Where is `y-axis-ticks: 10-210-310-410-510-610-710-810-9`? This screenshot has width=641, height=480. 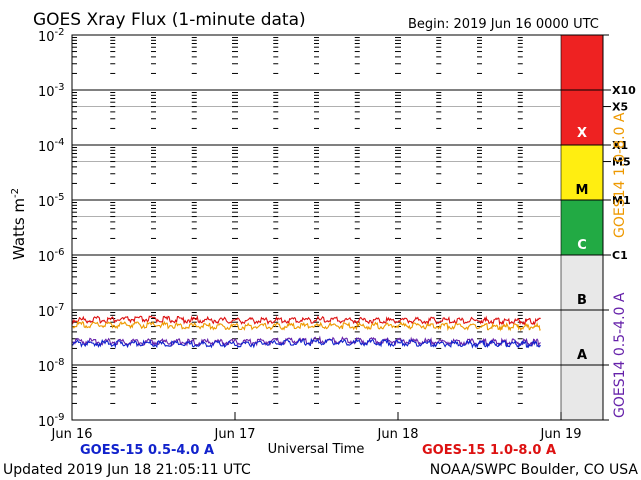 y-axis-ticks: 10-210-310-410-510-610-710-810-9 is located at coordinates (51, 228).